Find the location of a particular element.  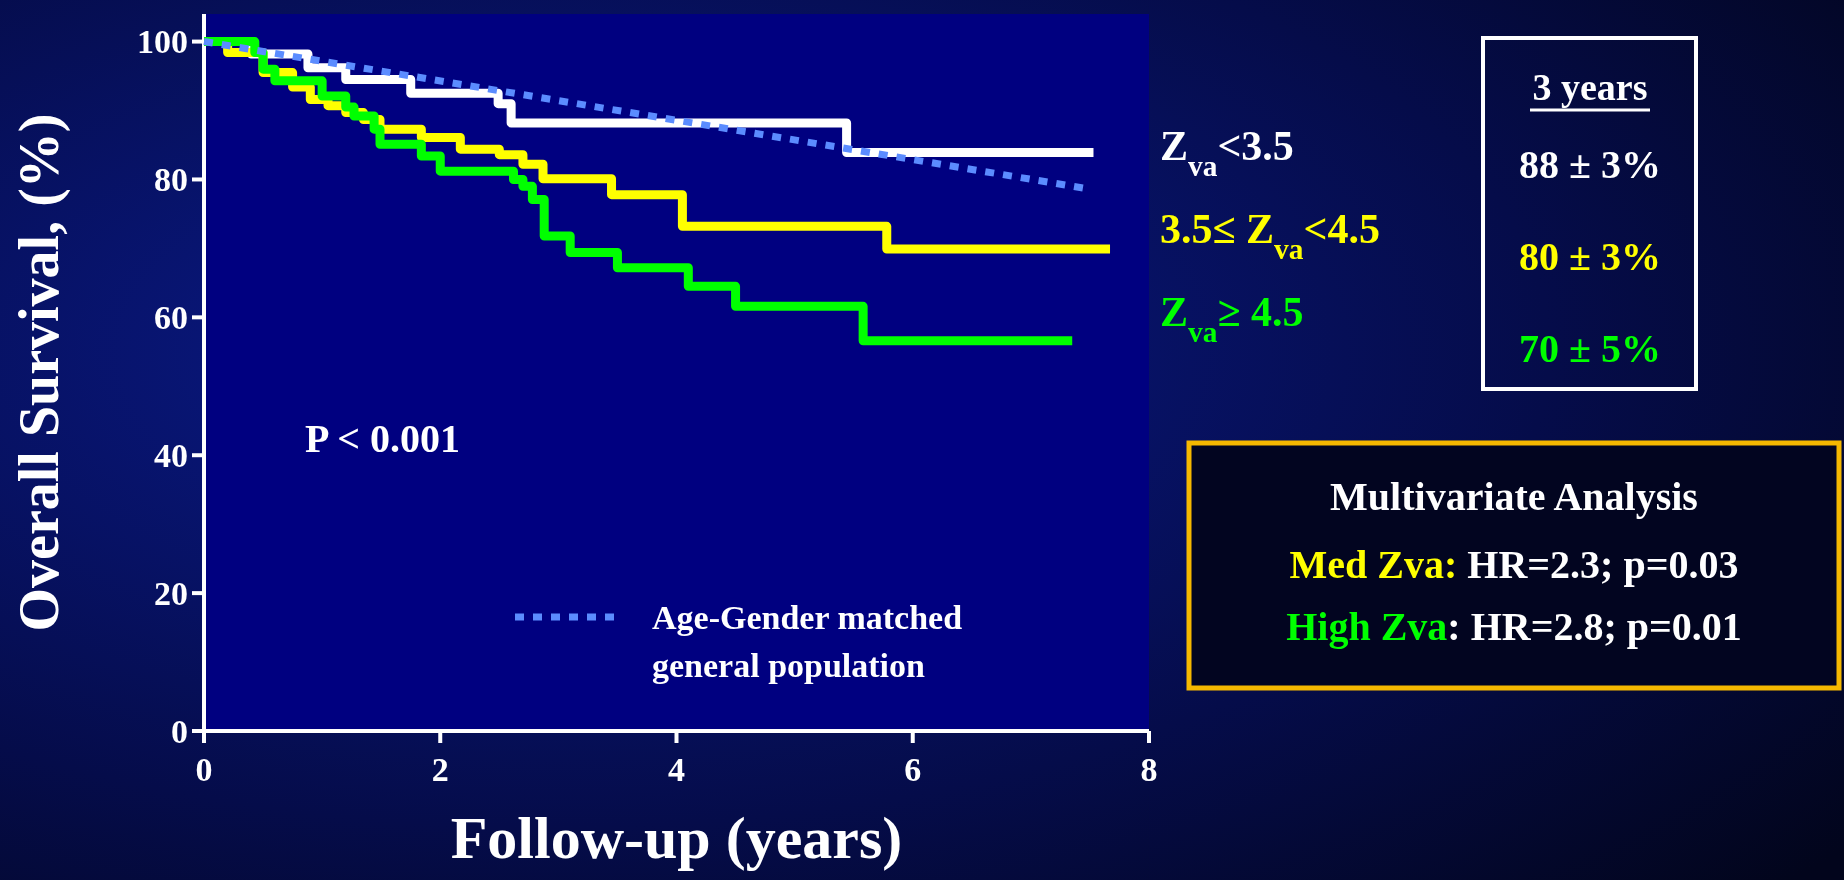

series-label: Z$_{va}$<3.5 is located at coordinates (1227, 152).